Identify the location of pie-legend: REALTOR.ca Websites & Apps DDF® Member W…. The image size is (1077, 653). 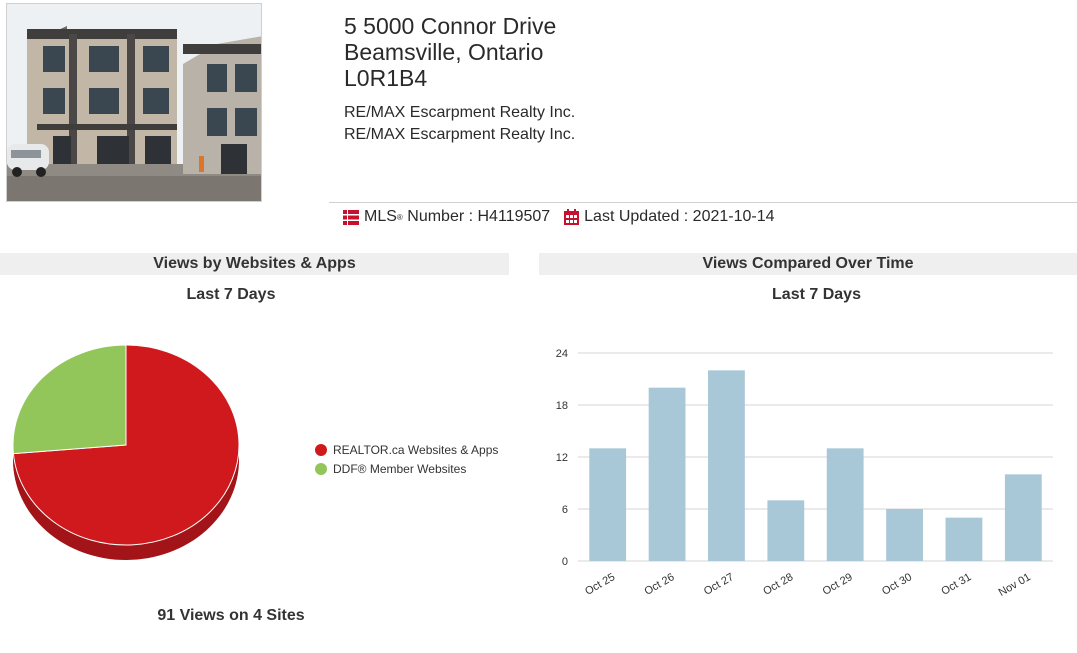
(406, 459).